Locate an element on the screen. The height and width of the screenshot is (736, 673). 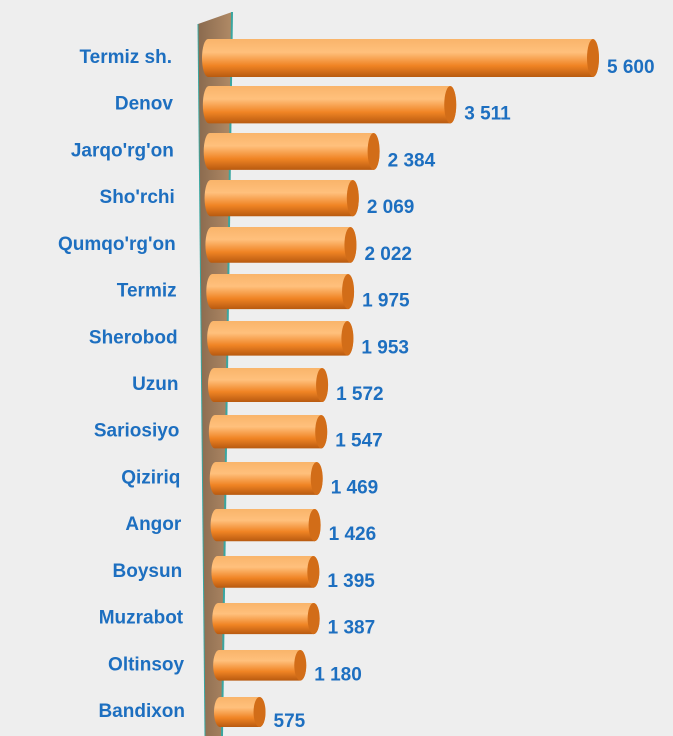
value-label: 1 387 is located at coordinates (352, 628).